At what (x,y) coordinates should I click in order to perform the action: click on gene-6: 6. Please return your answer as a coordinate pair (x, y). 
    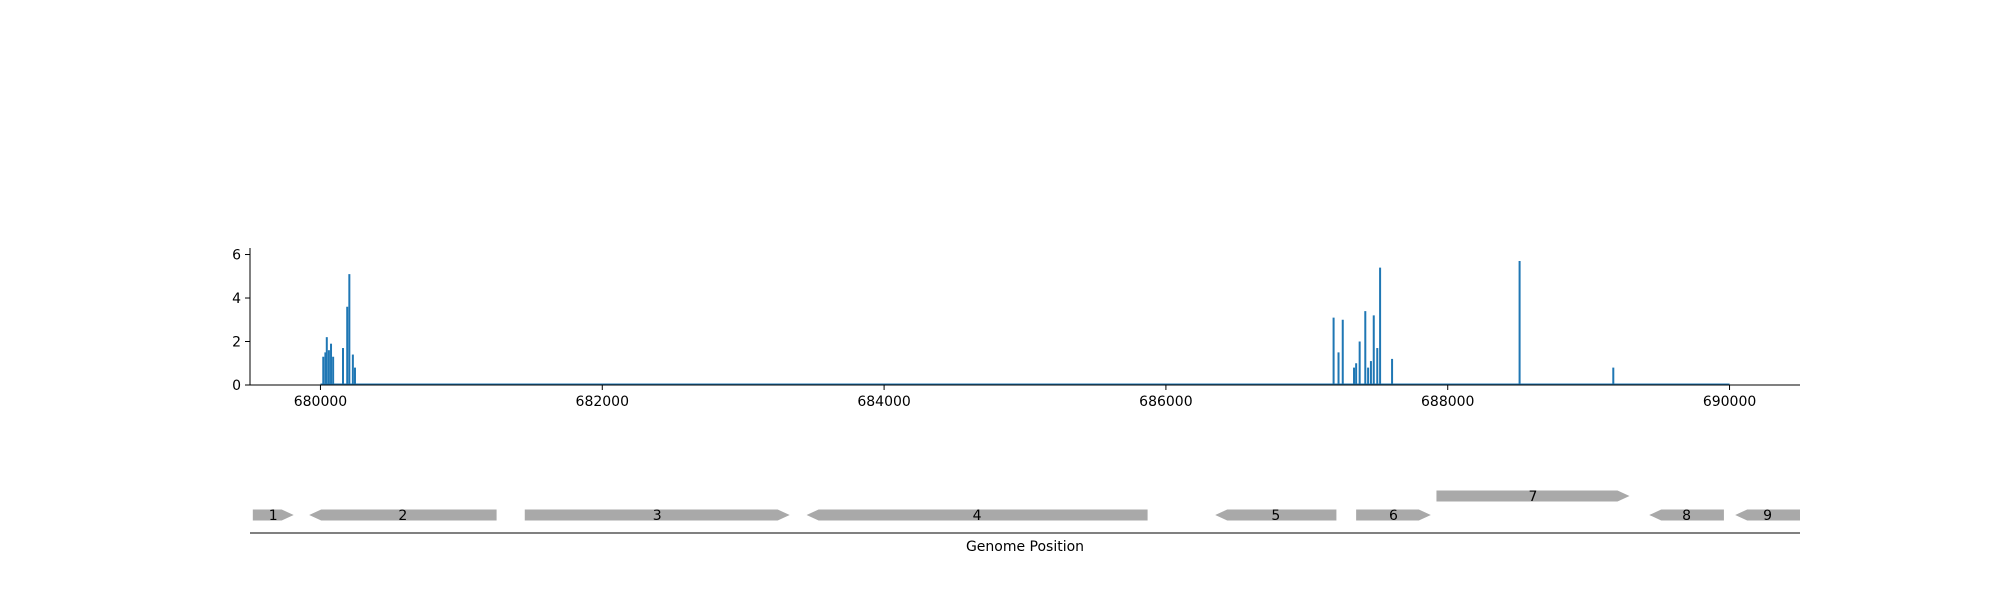
    Looking at the image, I should click on (1393, 516).